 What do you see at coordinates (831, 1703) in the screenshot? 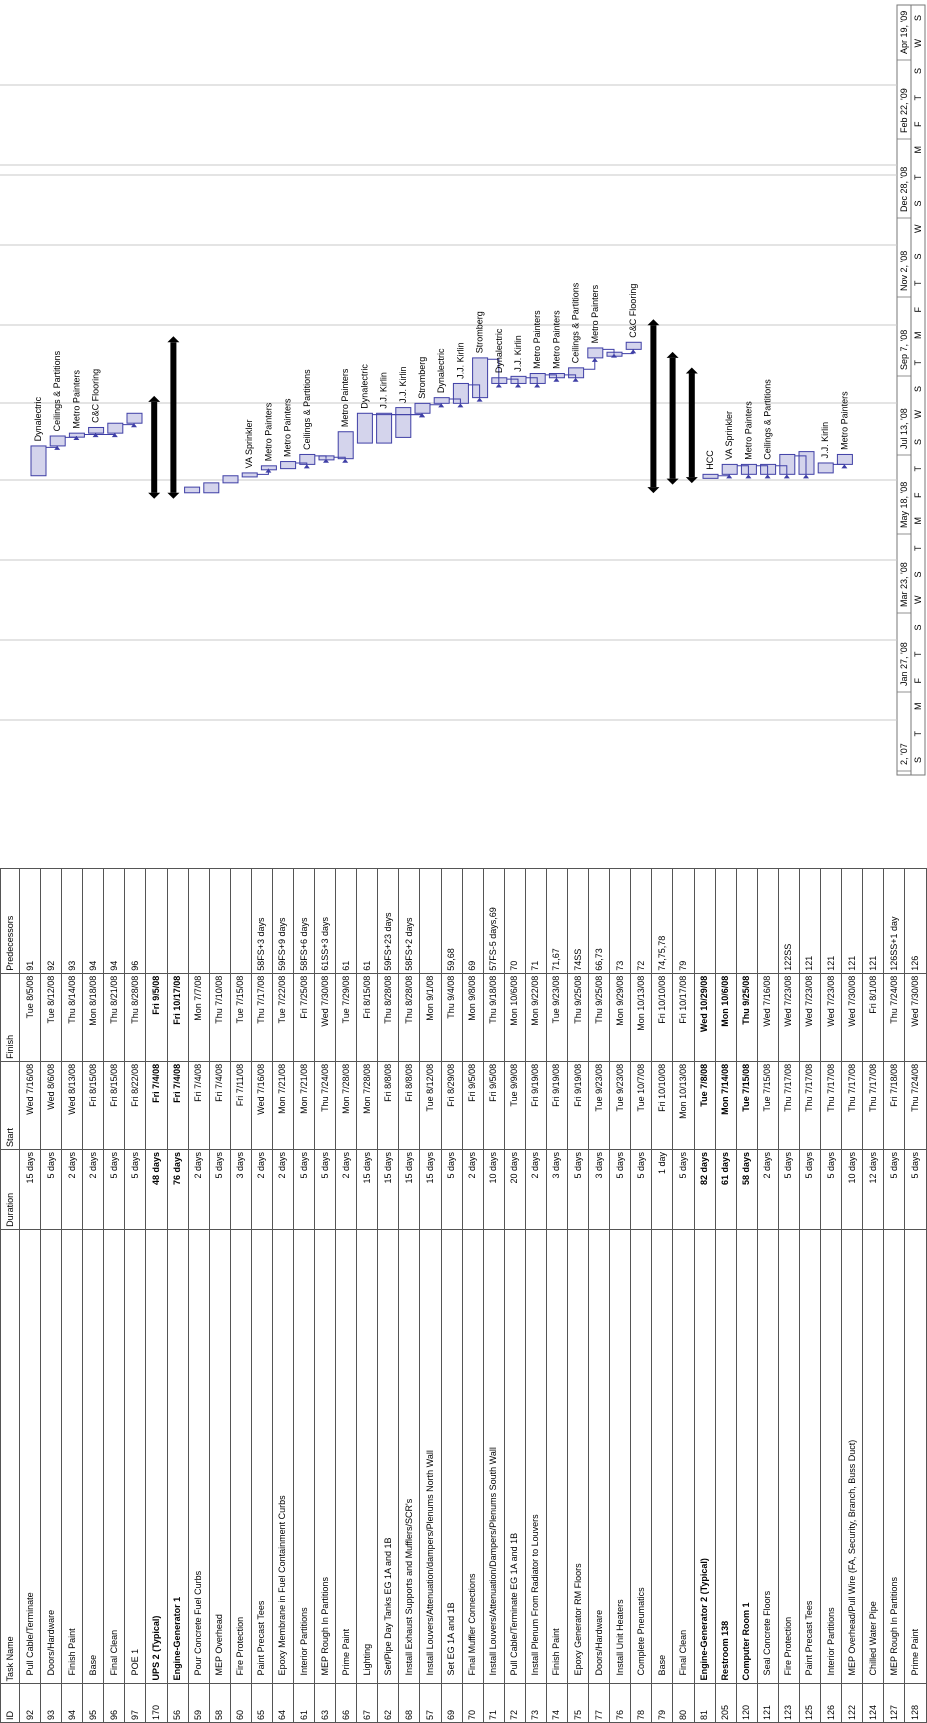
I see `task-id: 126` at bounding box center [831, 1703].